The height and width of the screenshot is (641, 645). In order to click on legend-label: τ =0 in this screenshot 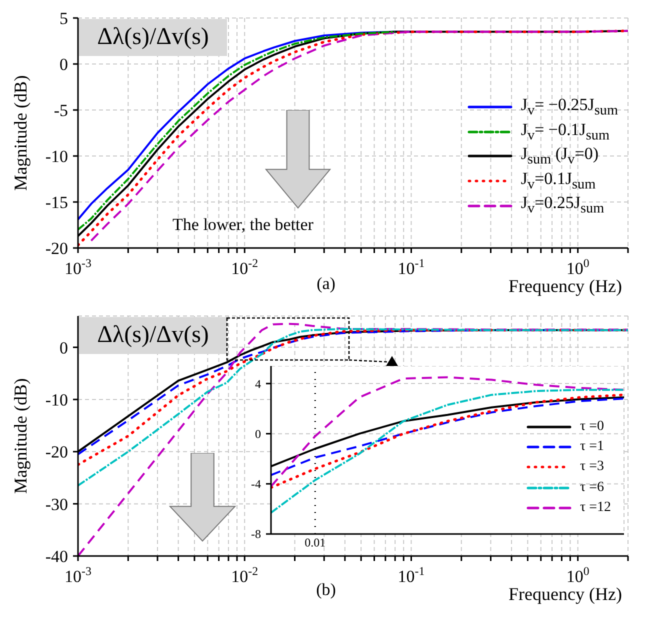, I will do `click(592, 426)`.